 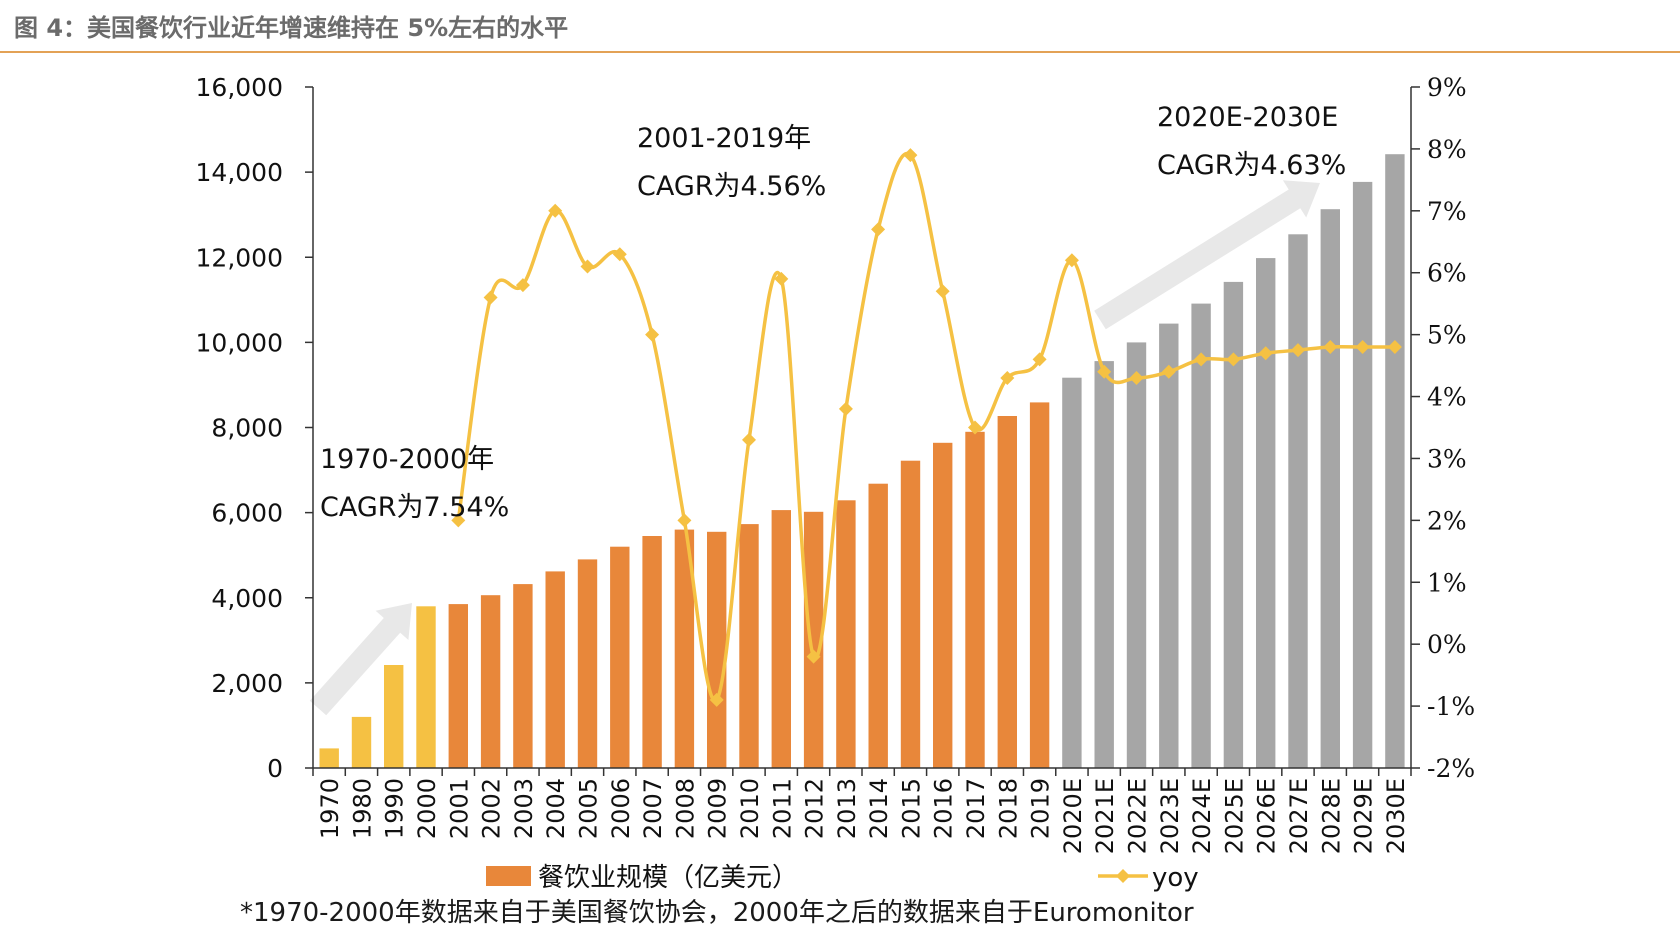 What do you see at coordinates (394, 716) in the screenshot?
I see `bar-1990` at bounding box center [394, 716].